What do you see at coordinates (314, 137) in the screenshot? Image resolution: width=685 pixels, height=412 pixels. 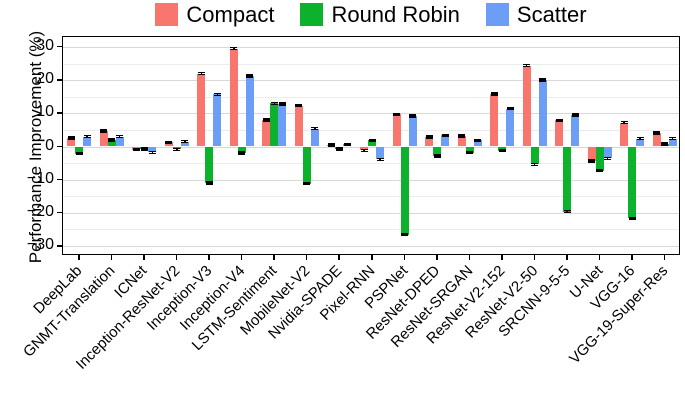 I see `bar-scatter-mobilenet-v2` at bounding box center [314, 137].